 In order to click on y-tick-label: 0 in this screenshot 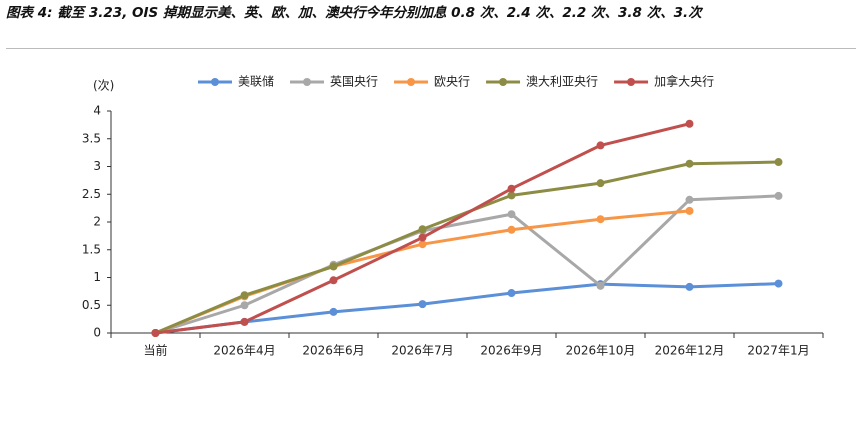, I will do `click(97, 333)`.